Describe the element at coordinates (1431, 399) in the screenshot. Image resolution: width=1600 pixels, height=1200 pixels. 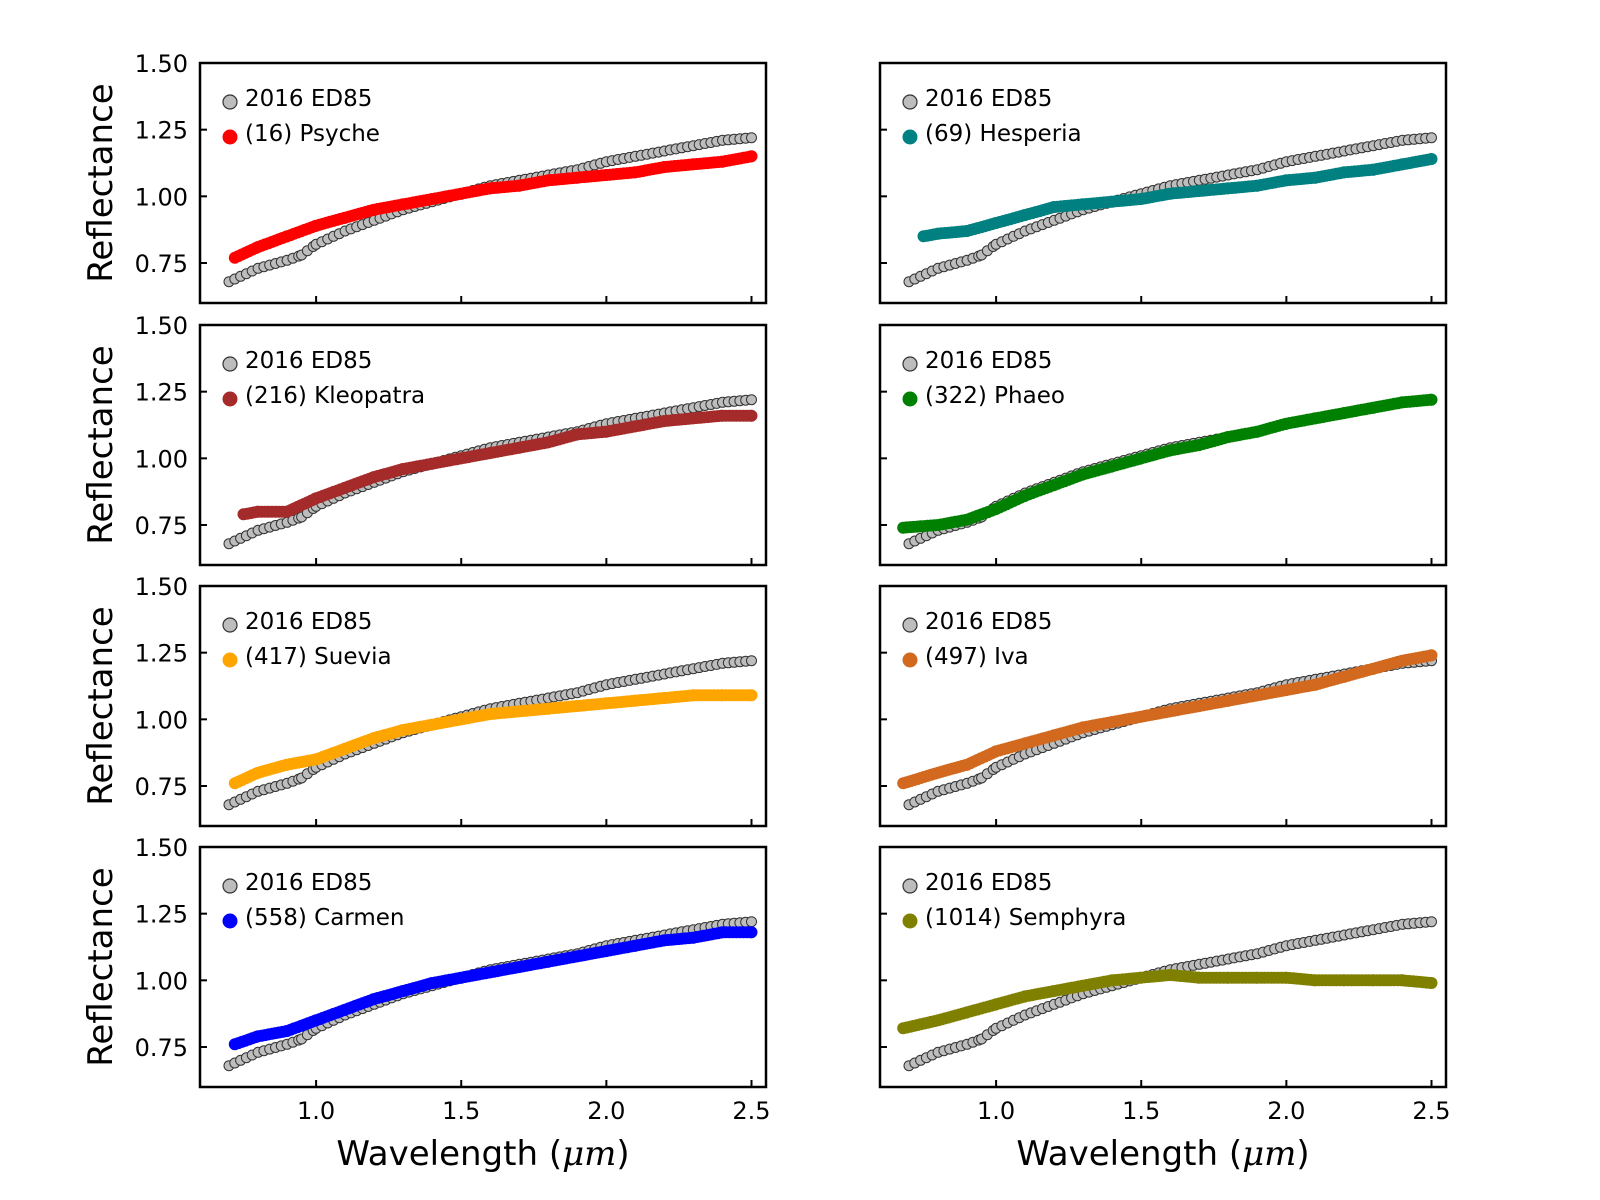
I see `point-322-phaeo` at that location.